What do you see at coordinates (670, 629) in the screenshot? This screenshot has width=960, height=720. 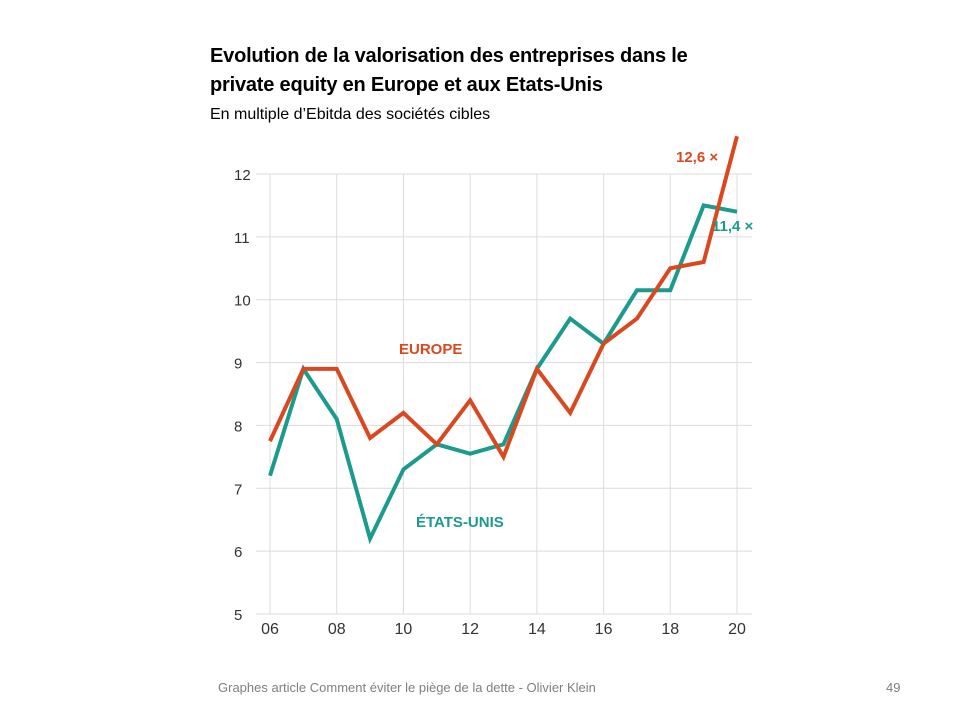 I see `x-tick-label: 18` at bounding box center [670, 629].